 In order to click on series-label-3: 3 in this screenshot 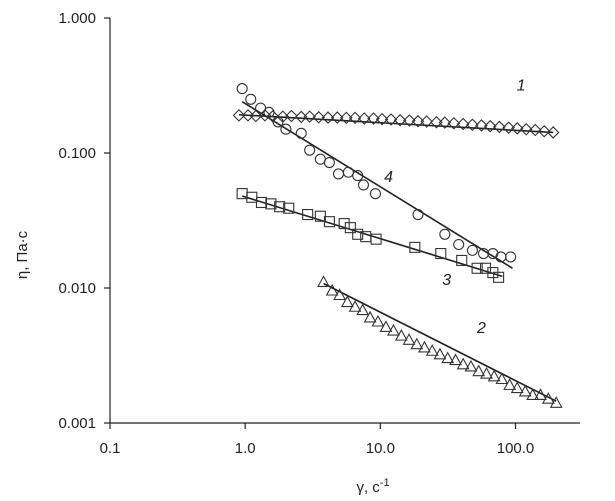, I will do `click(446, 280)`.